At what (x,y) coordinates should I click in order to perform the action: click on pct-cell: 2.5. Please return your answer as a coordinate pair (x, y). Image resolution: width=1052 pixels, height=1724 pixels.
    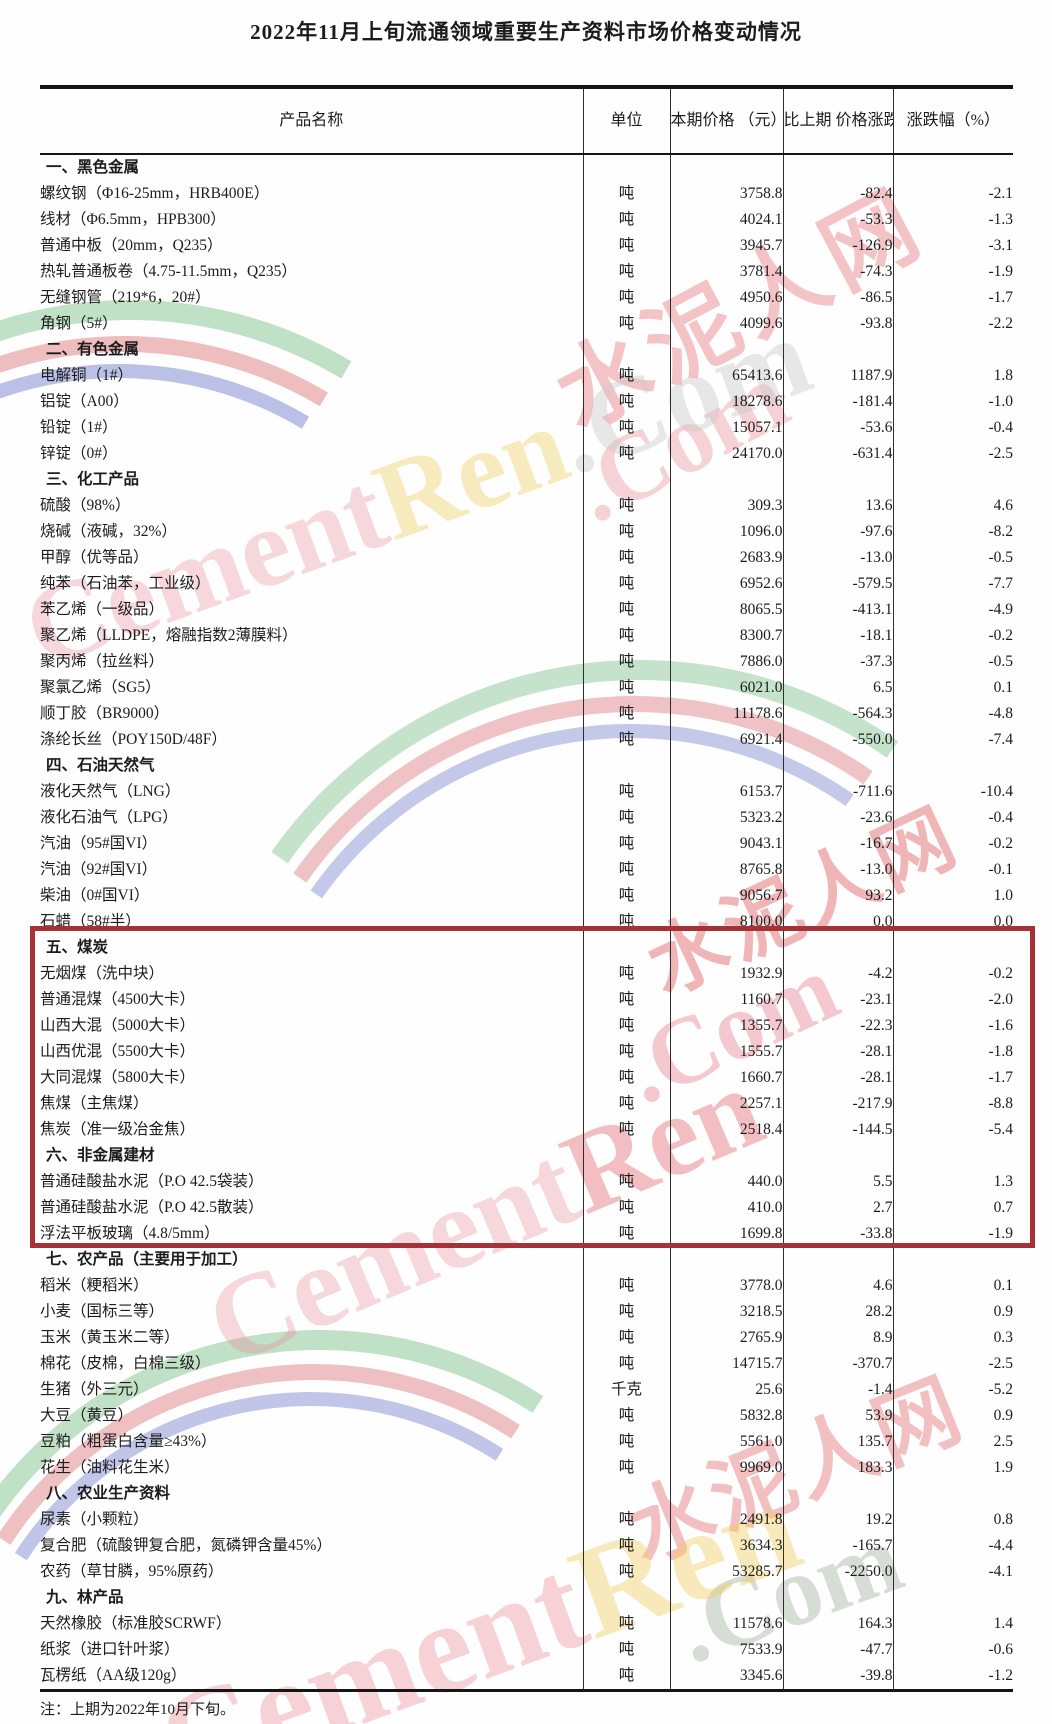
    Looking at the image, I should click on (1003, 1441).